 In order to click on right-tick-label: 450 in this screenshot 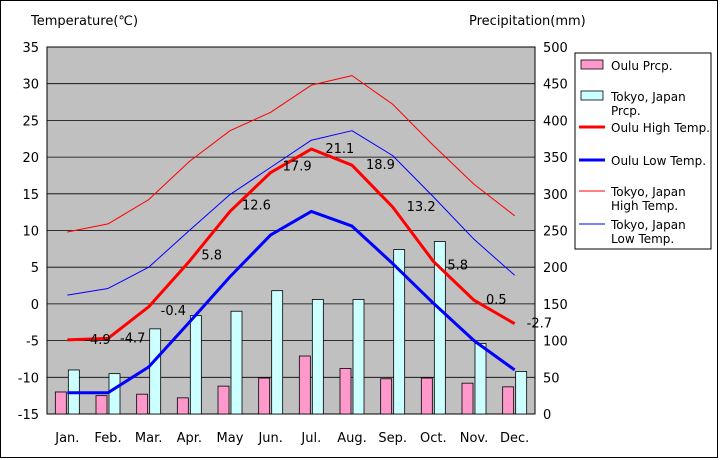, I will do `click(555, 85)`.